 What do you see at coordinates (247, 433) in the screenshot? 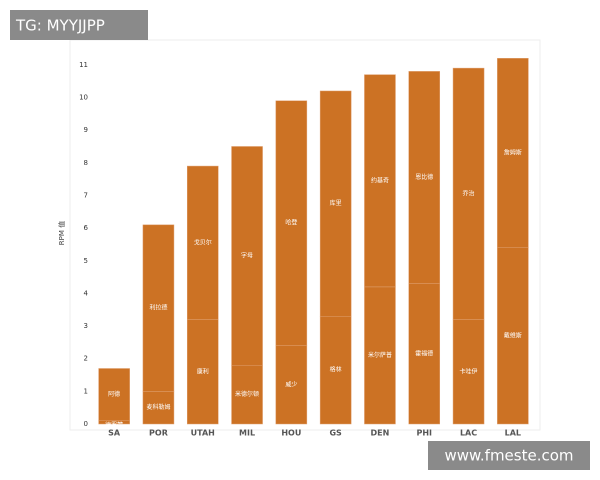
I see `x-tick-label: MIL` at bounding box center [247, 433].